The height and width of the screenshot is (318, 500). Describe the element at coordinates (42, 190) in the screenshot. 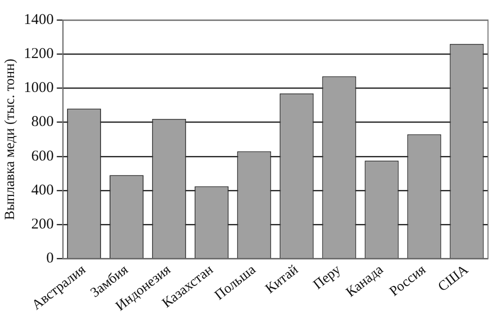

I see `y-tick-label: 400` at that location.